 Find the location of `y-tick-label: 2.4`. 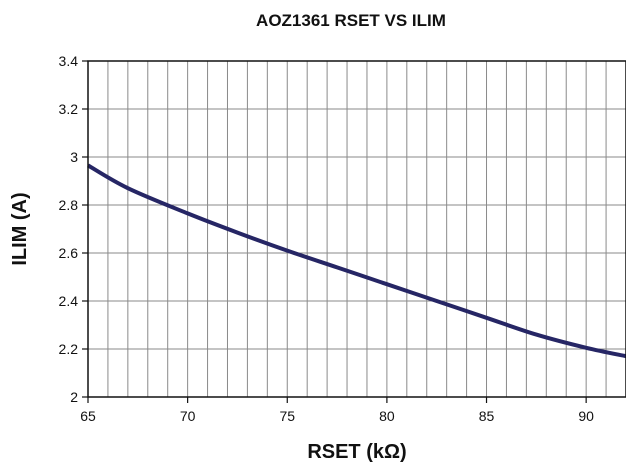

y-tick-label: 2.4 is located at coordinates (69, 301).